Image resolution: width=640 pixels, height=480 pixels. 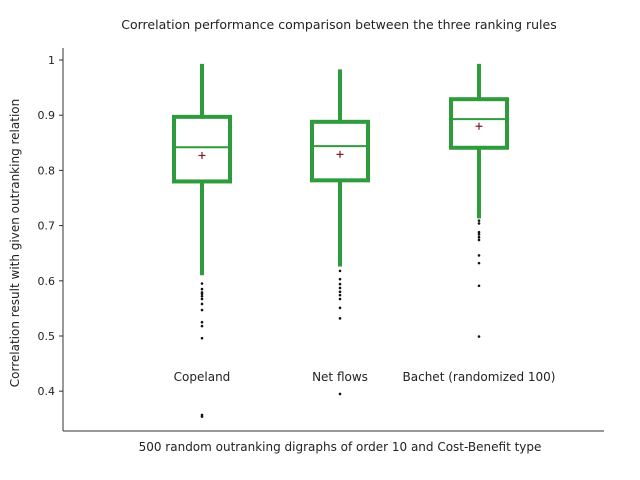 I want to click on category-label: Copeland, so click(x=202, y=377).